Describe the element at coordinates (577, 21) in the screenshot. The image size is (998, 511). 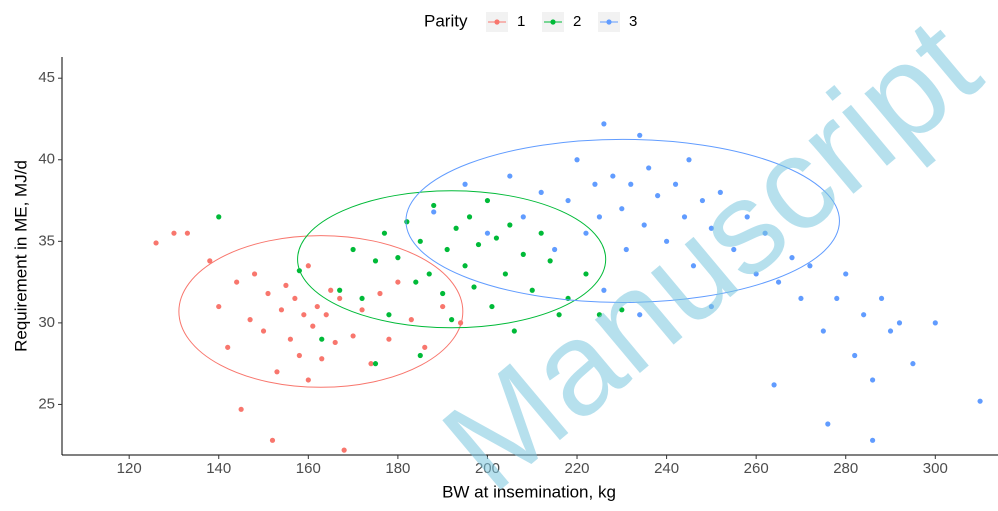
I see `legend-label: 2` at that location.